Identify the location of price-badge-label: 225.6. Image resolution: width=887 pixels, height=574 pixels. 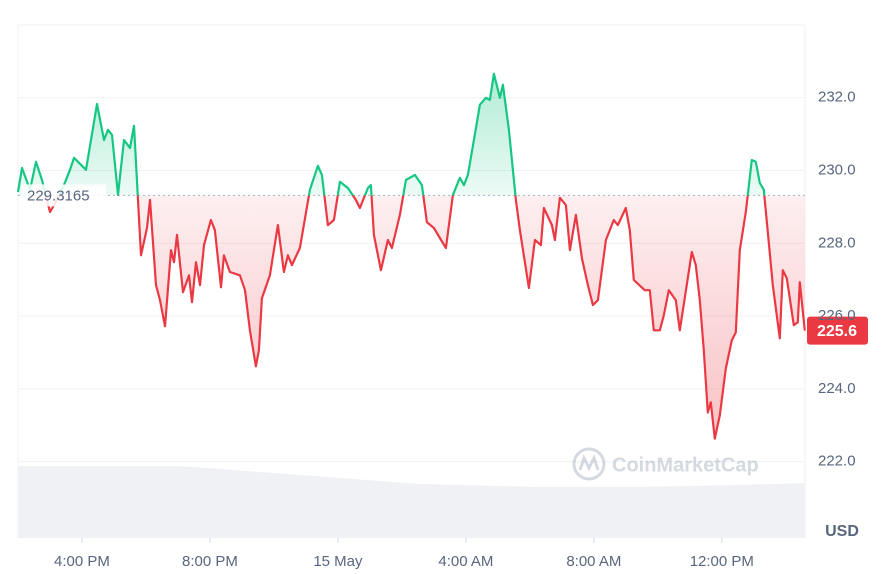
(837, 331).